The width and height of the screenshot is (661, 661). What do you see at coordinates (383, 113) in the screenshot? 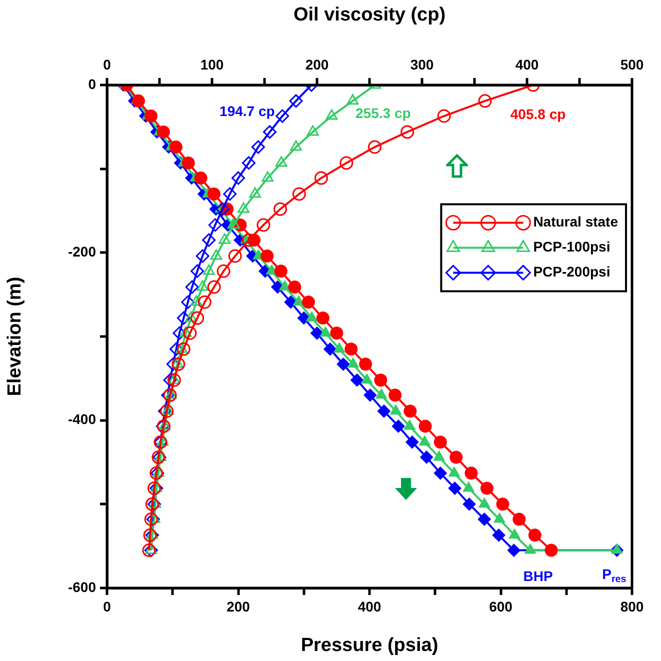
I see `annotation: 255.3 cp` at bounding box center [383, 113].